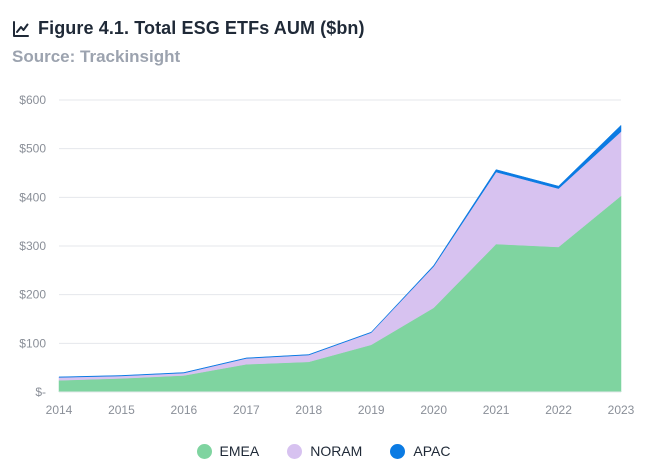  I want to click on x-tick-label: 2016, so click(184, 410).